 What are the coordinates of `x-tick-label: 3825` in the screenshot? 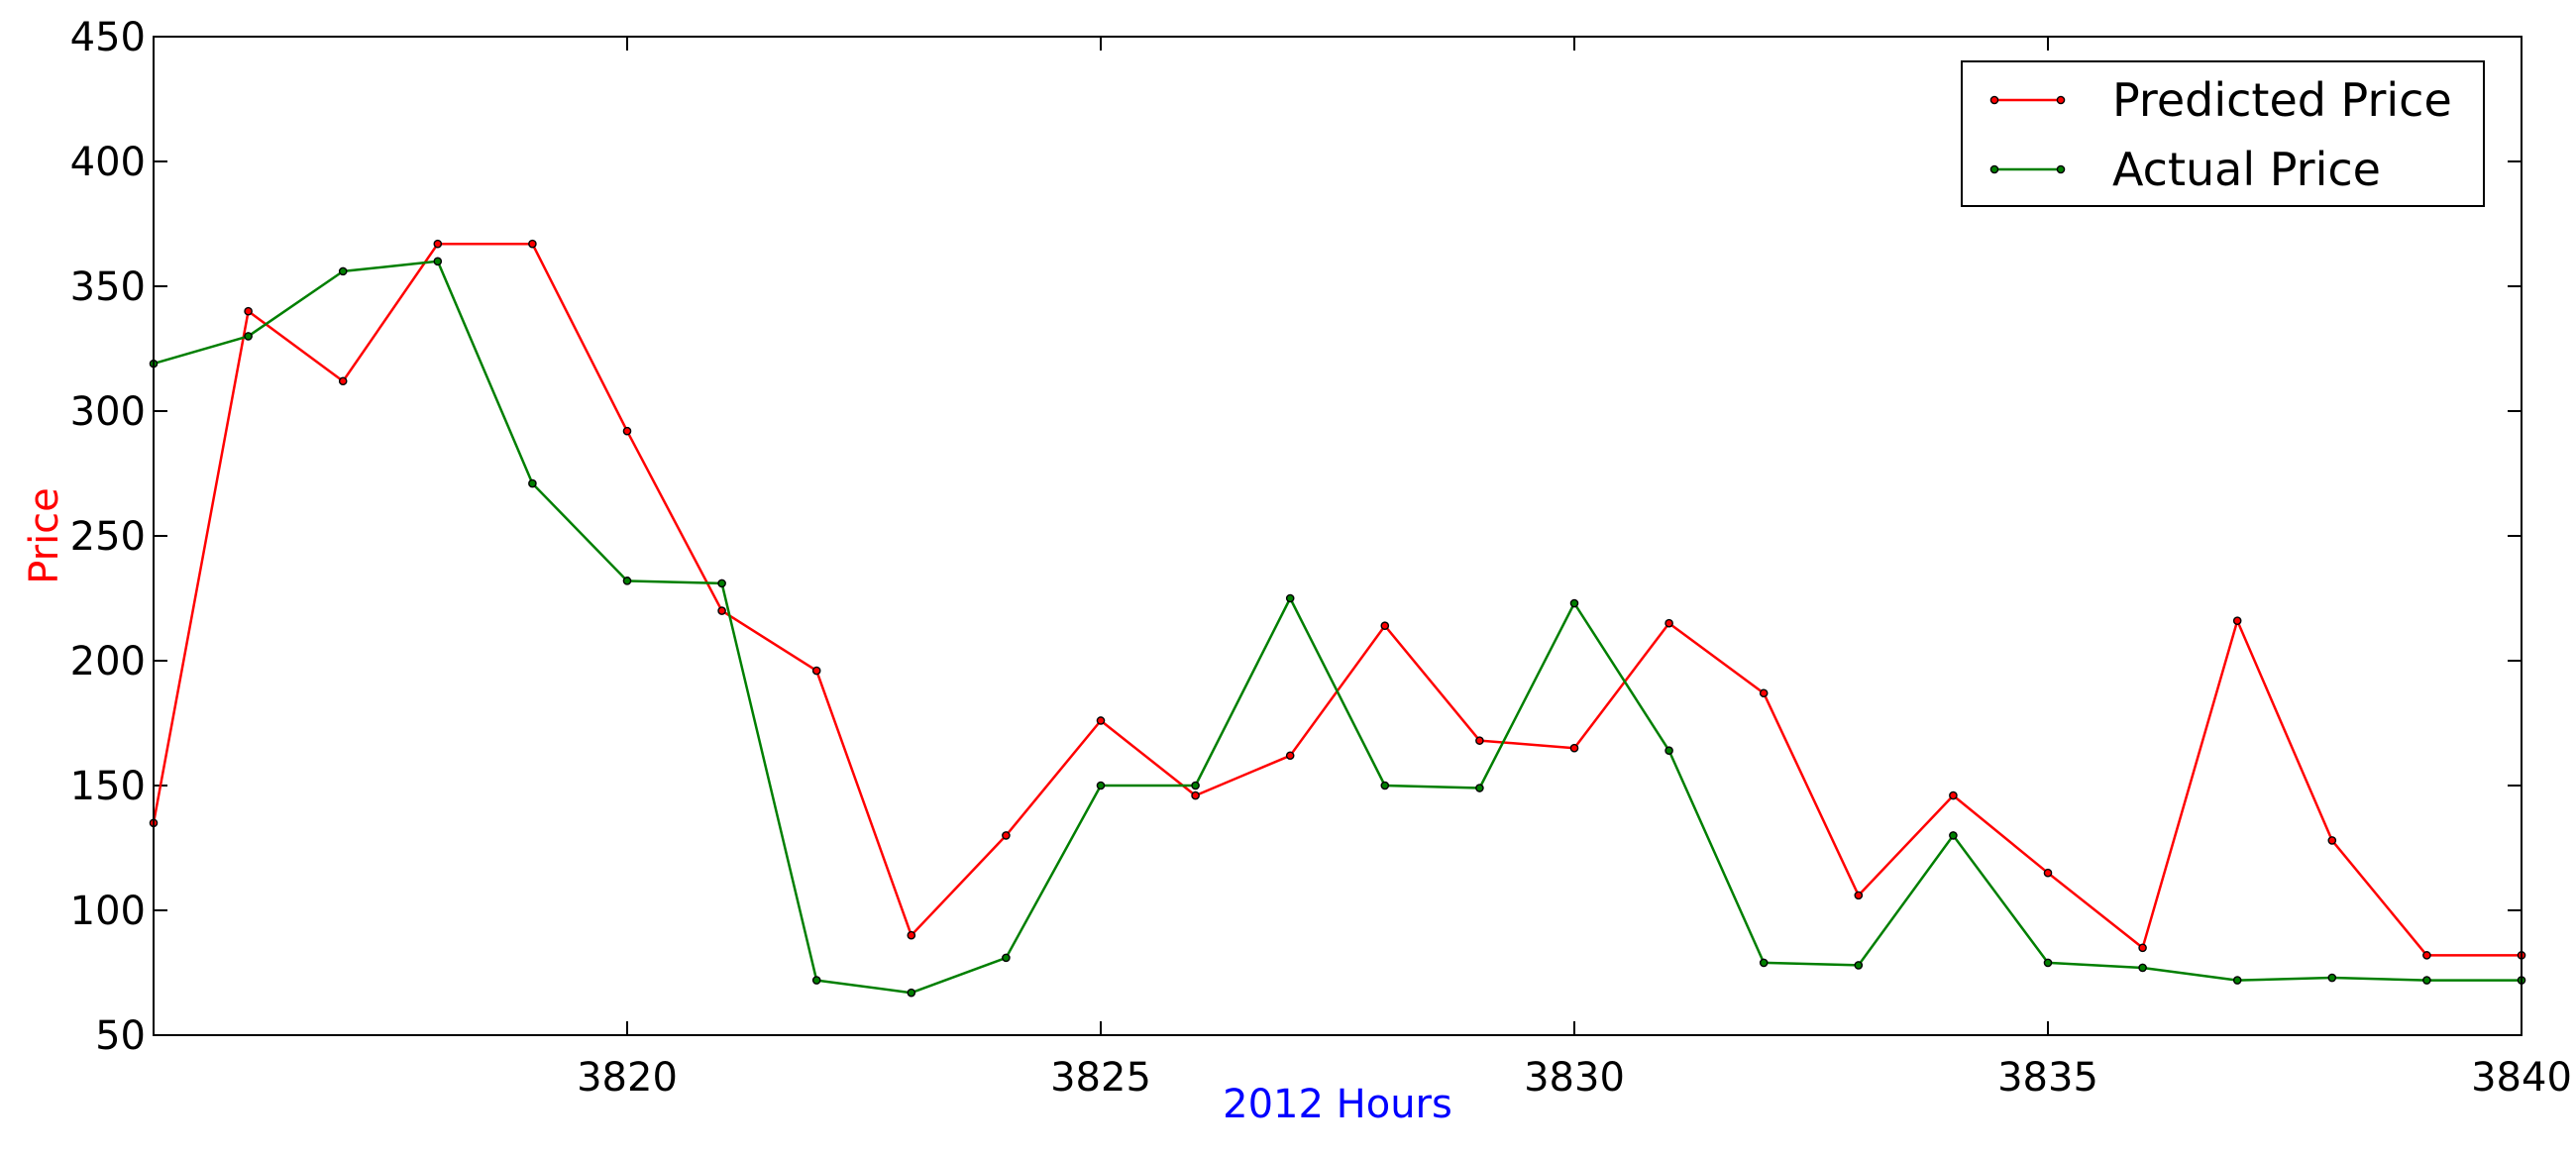 It's located at (1100, 1078).